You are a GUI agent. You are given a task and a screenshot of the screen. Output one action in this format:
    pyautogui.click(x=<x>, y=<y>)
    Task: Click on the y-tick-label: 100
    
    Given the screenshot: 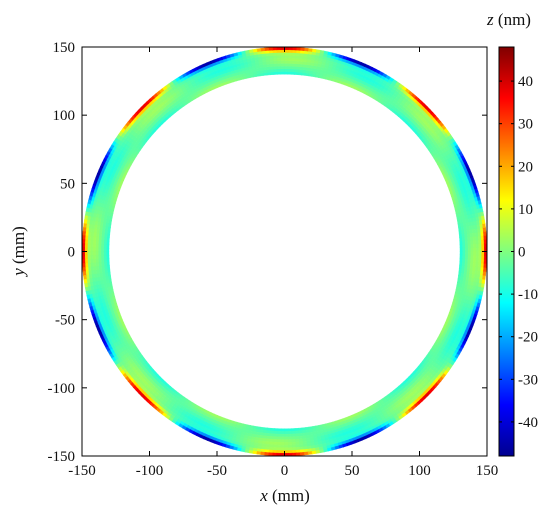 What is the action you would take?
    pyautogui.click(x=64, y=116)
    